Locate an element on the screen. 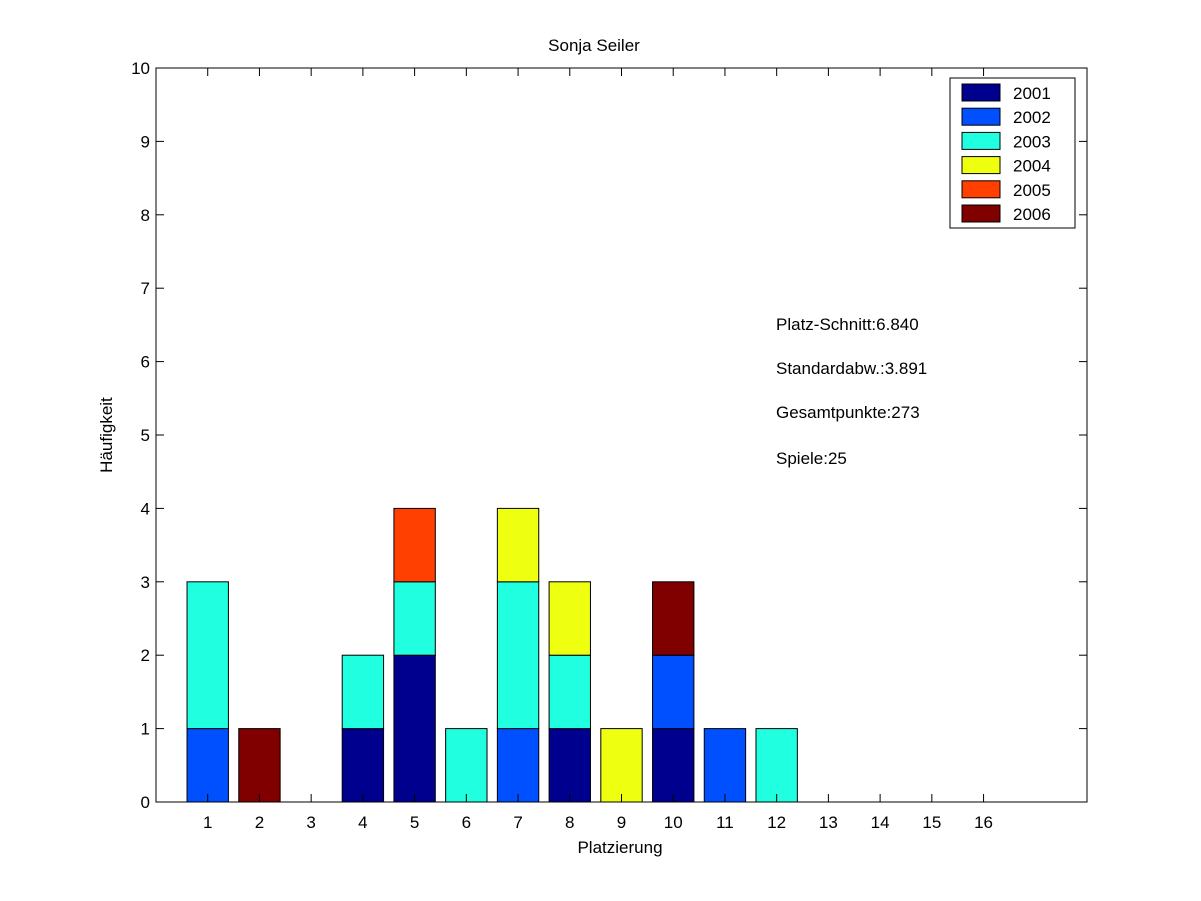  y-tick-label: 6 is located at coordinates (145, 362).